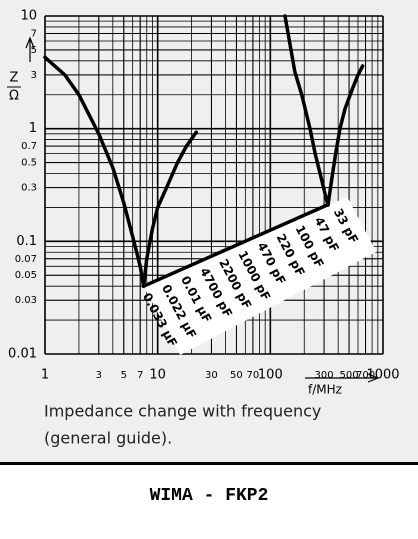 The height and width of the screenshot is (539, 418). I want to click on x-tick-label: 1, so click(45, 375).